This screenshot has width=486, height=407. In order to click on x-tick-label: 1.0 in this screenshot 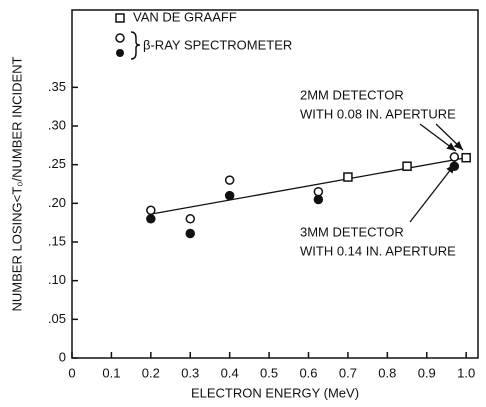, I will do `click(466, 372)`.